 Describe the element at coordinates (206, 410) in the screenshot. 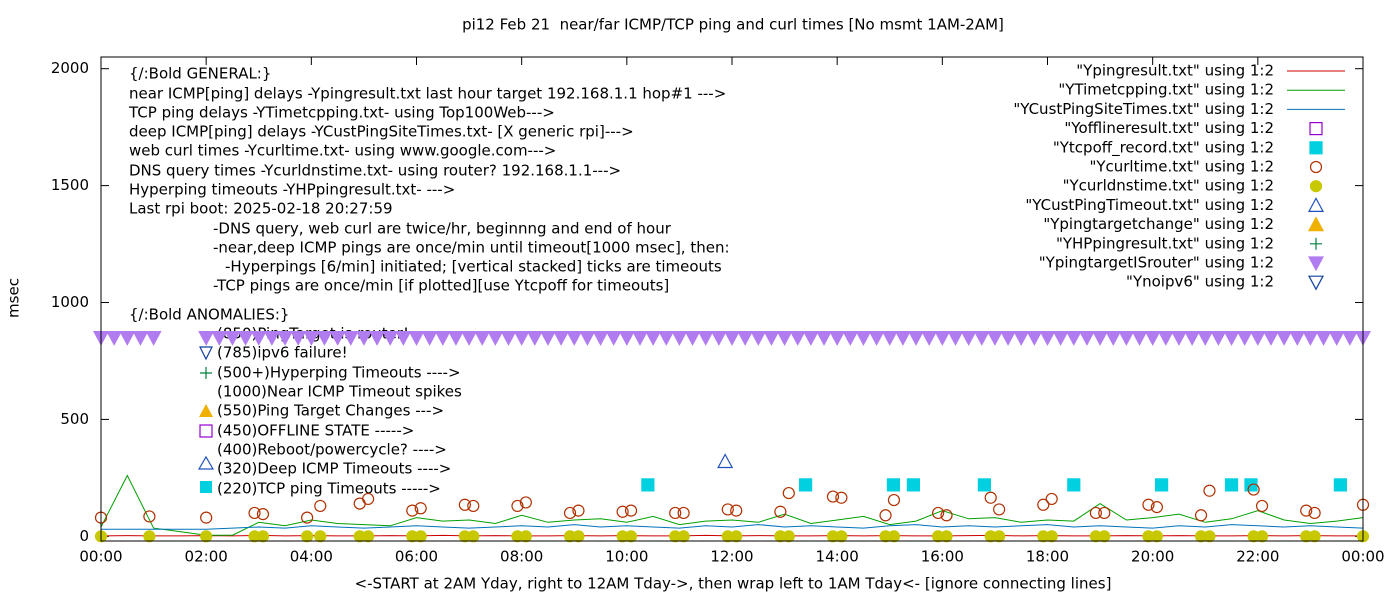

I see `icon-triangle` at that location.